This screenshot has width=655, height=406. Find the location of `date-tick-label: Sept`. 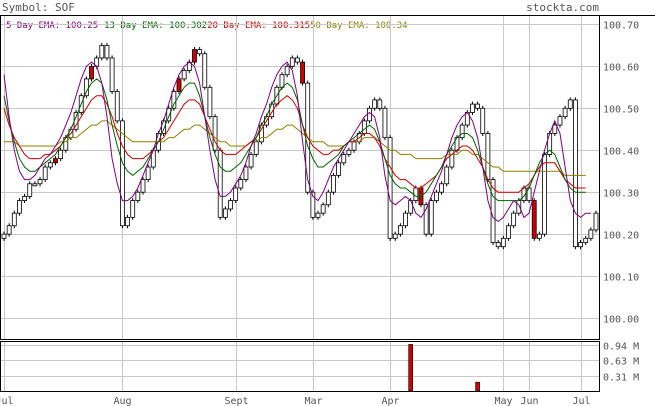

date-tick-label: Sept is located at coordinates (236, 401).